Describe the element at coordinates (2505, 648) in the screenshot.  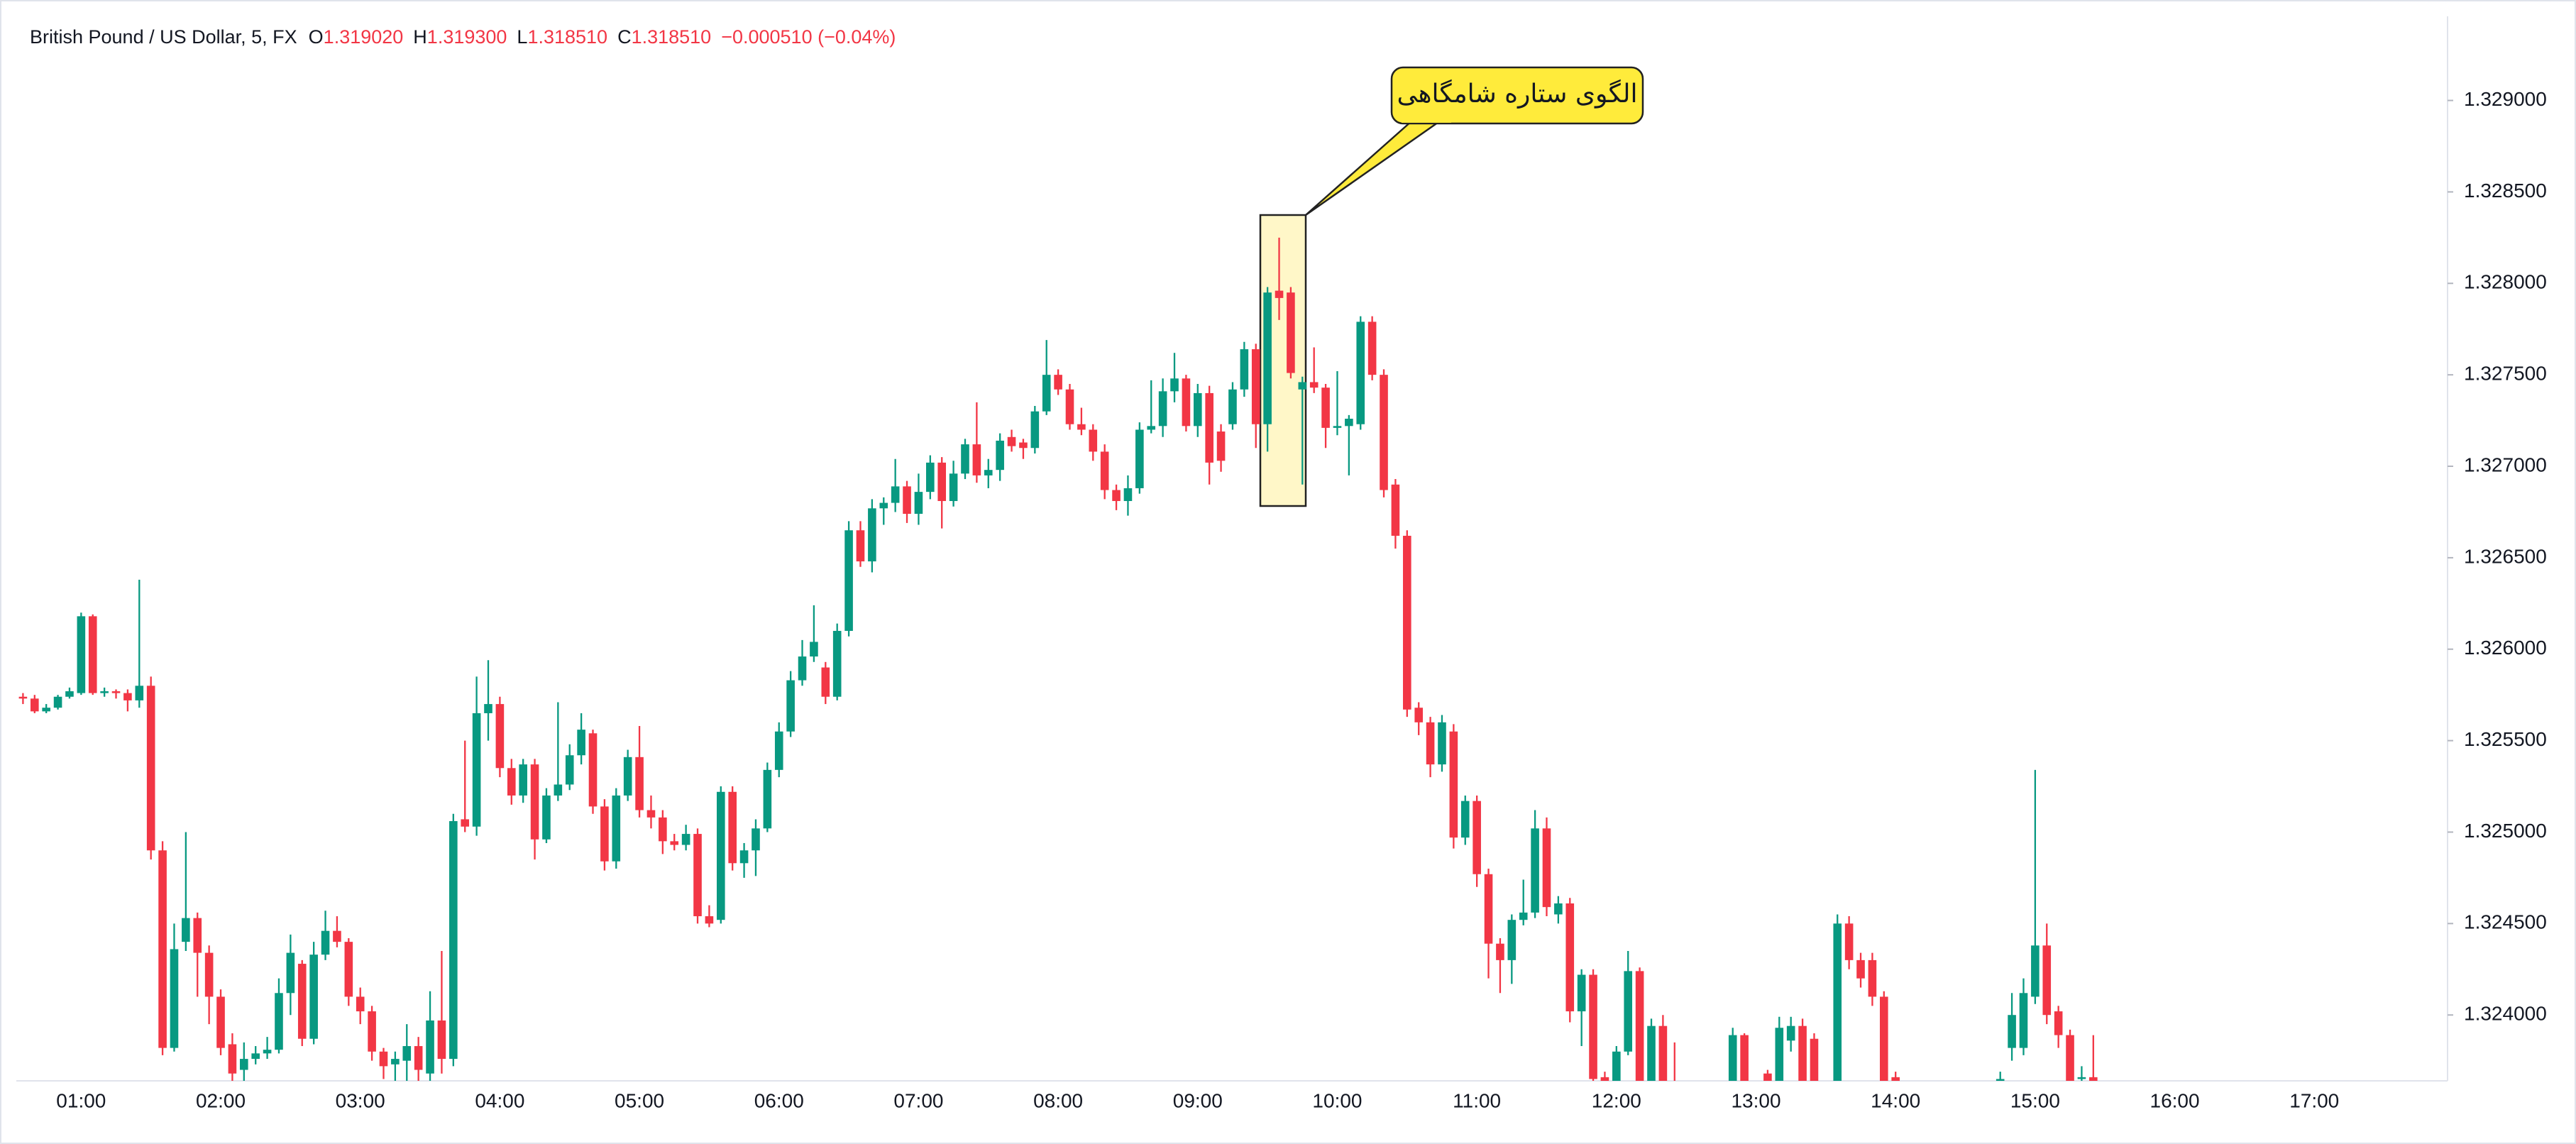
I see `y-tick-label: 1.326000` at that location.